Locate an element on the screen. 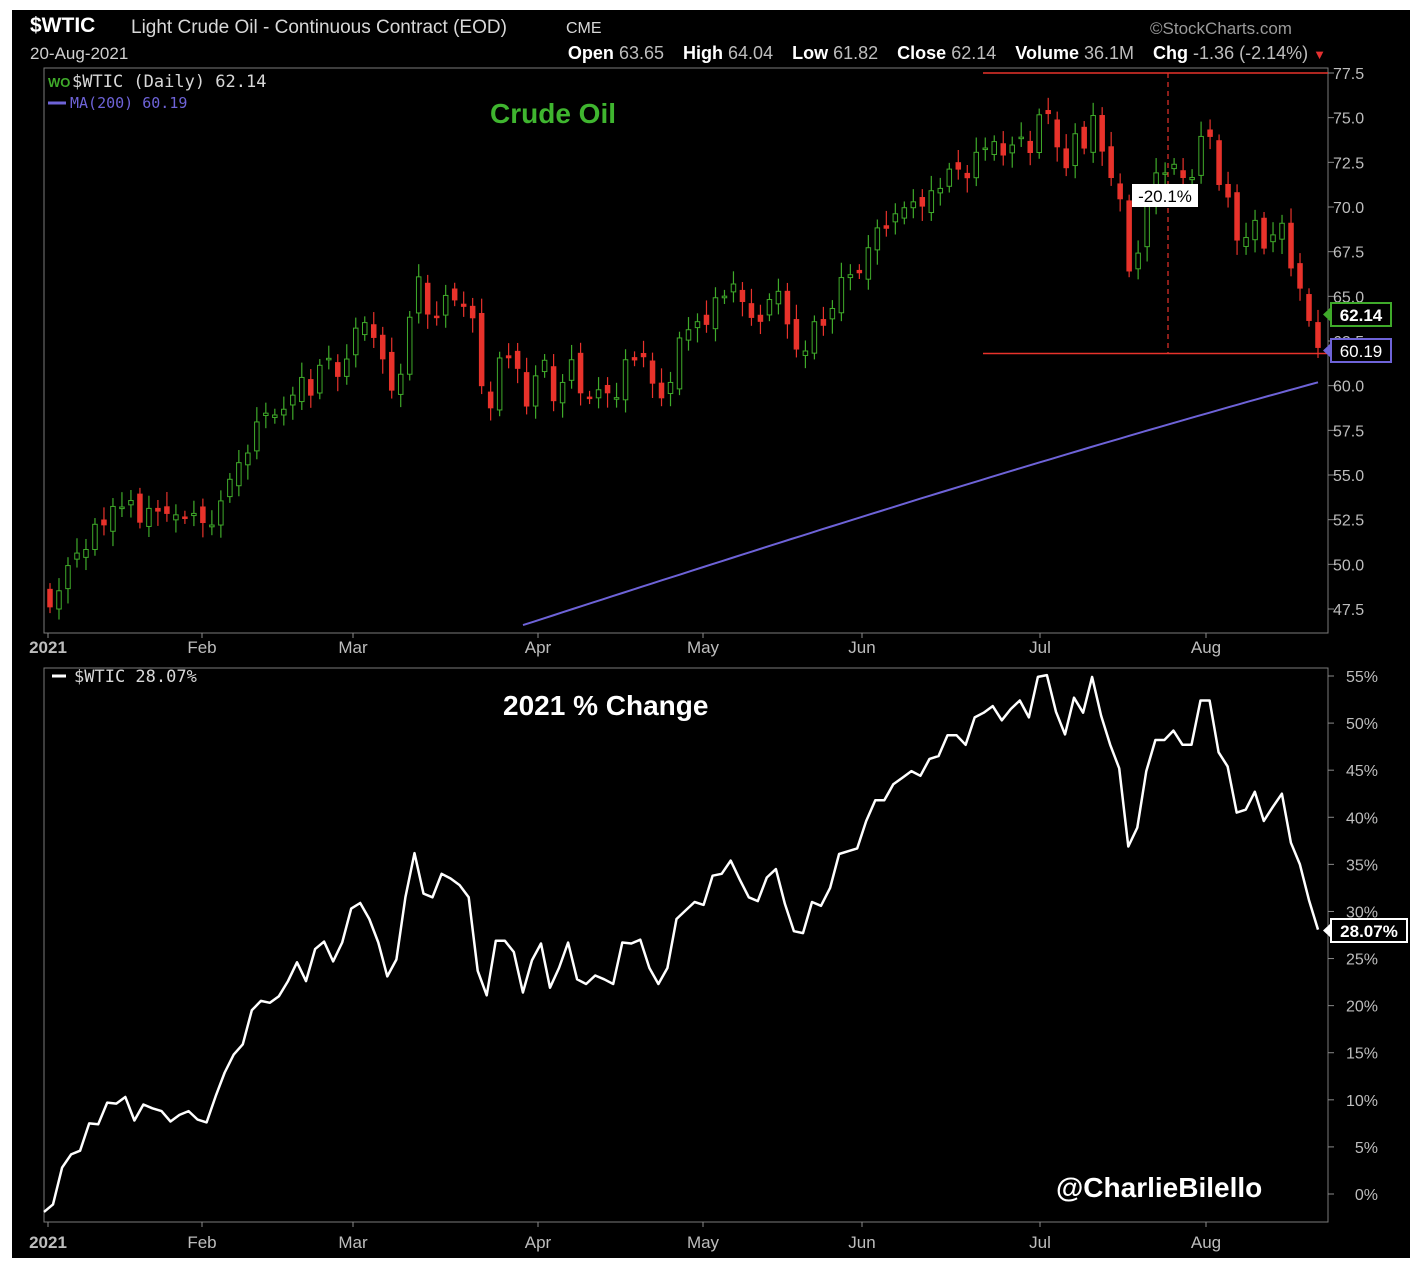 Image resolution: width=1422 pixels, height=1266 pixels. pct-tag: 28.07% is located at coordinates (1369, 931).